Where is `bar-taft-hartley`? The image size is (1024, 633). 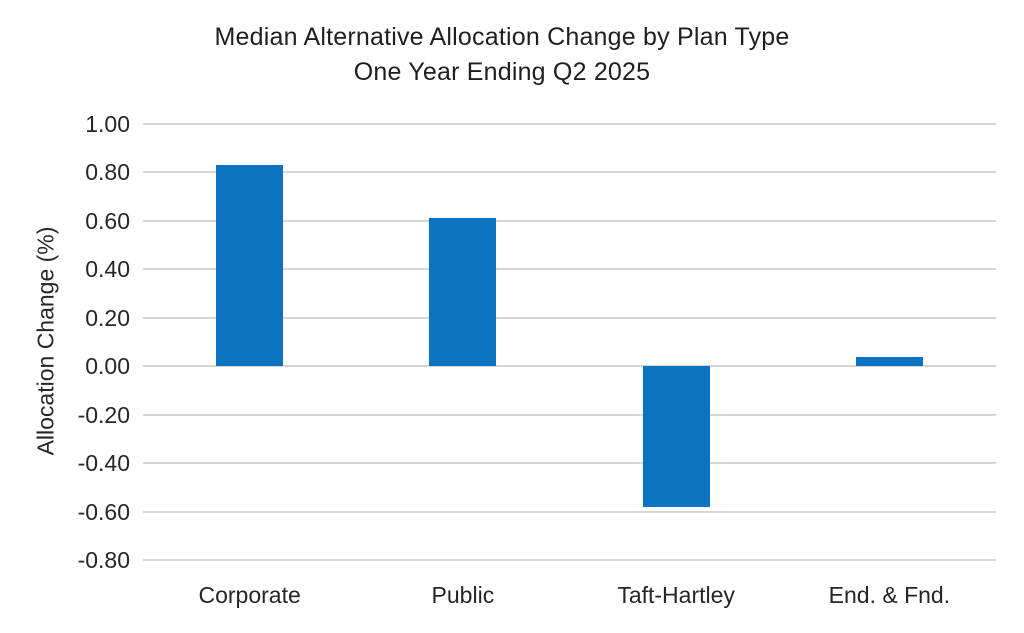 bar-taft-hartley is located at coordinates (676, 436).